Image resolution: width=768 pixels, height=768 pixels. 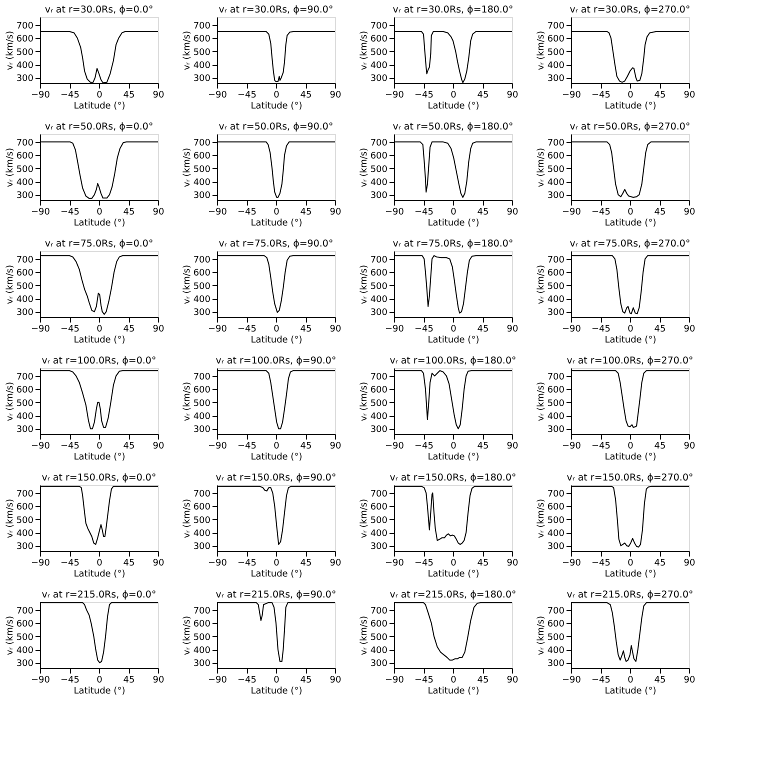 I want to click on chart-title: vᵣ at r=75.0Rs, ϕ=270.0°, so click(x=630, y=244).